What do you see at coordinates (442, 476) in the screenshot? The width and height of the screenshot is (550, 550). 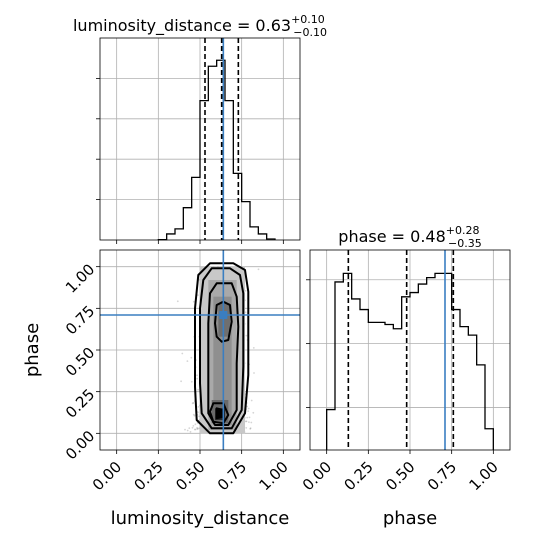 I see `phase-xtick-label-3: 0.75` at bounding box center [442, 476].